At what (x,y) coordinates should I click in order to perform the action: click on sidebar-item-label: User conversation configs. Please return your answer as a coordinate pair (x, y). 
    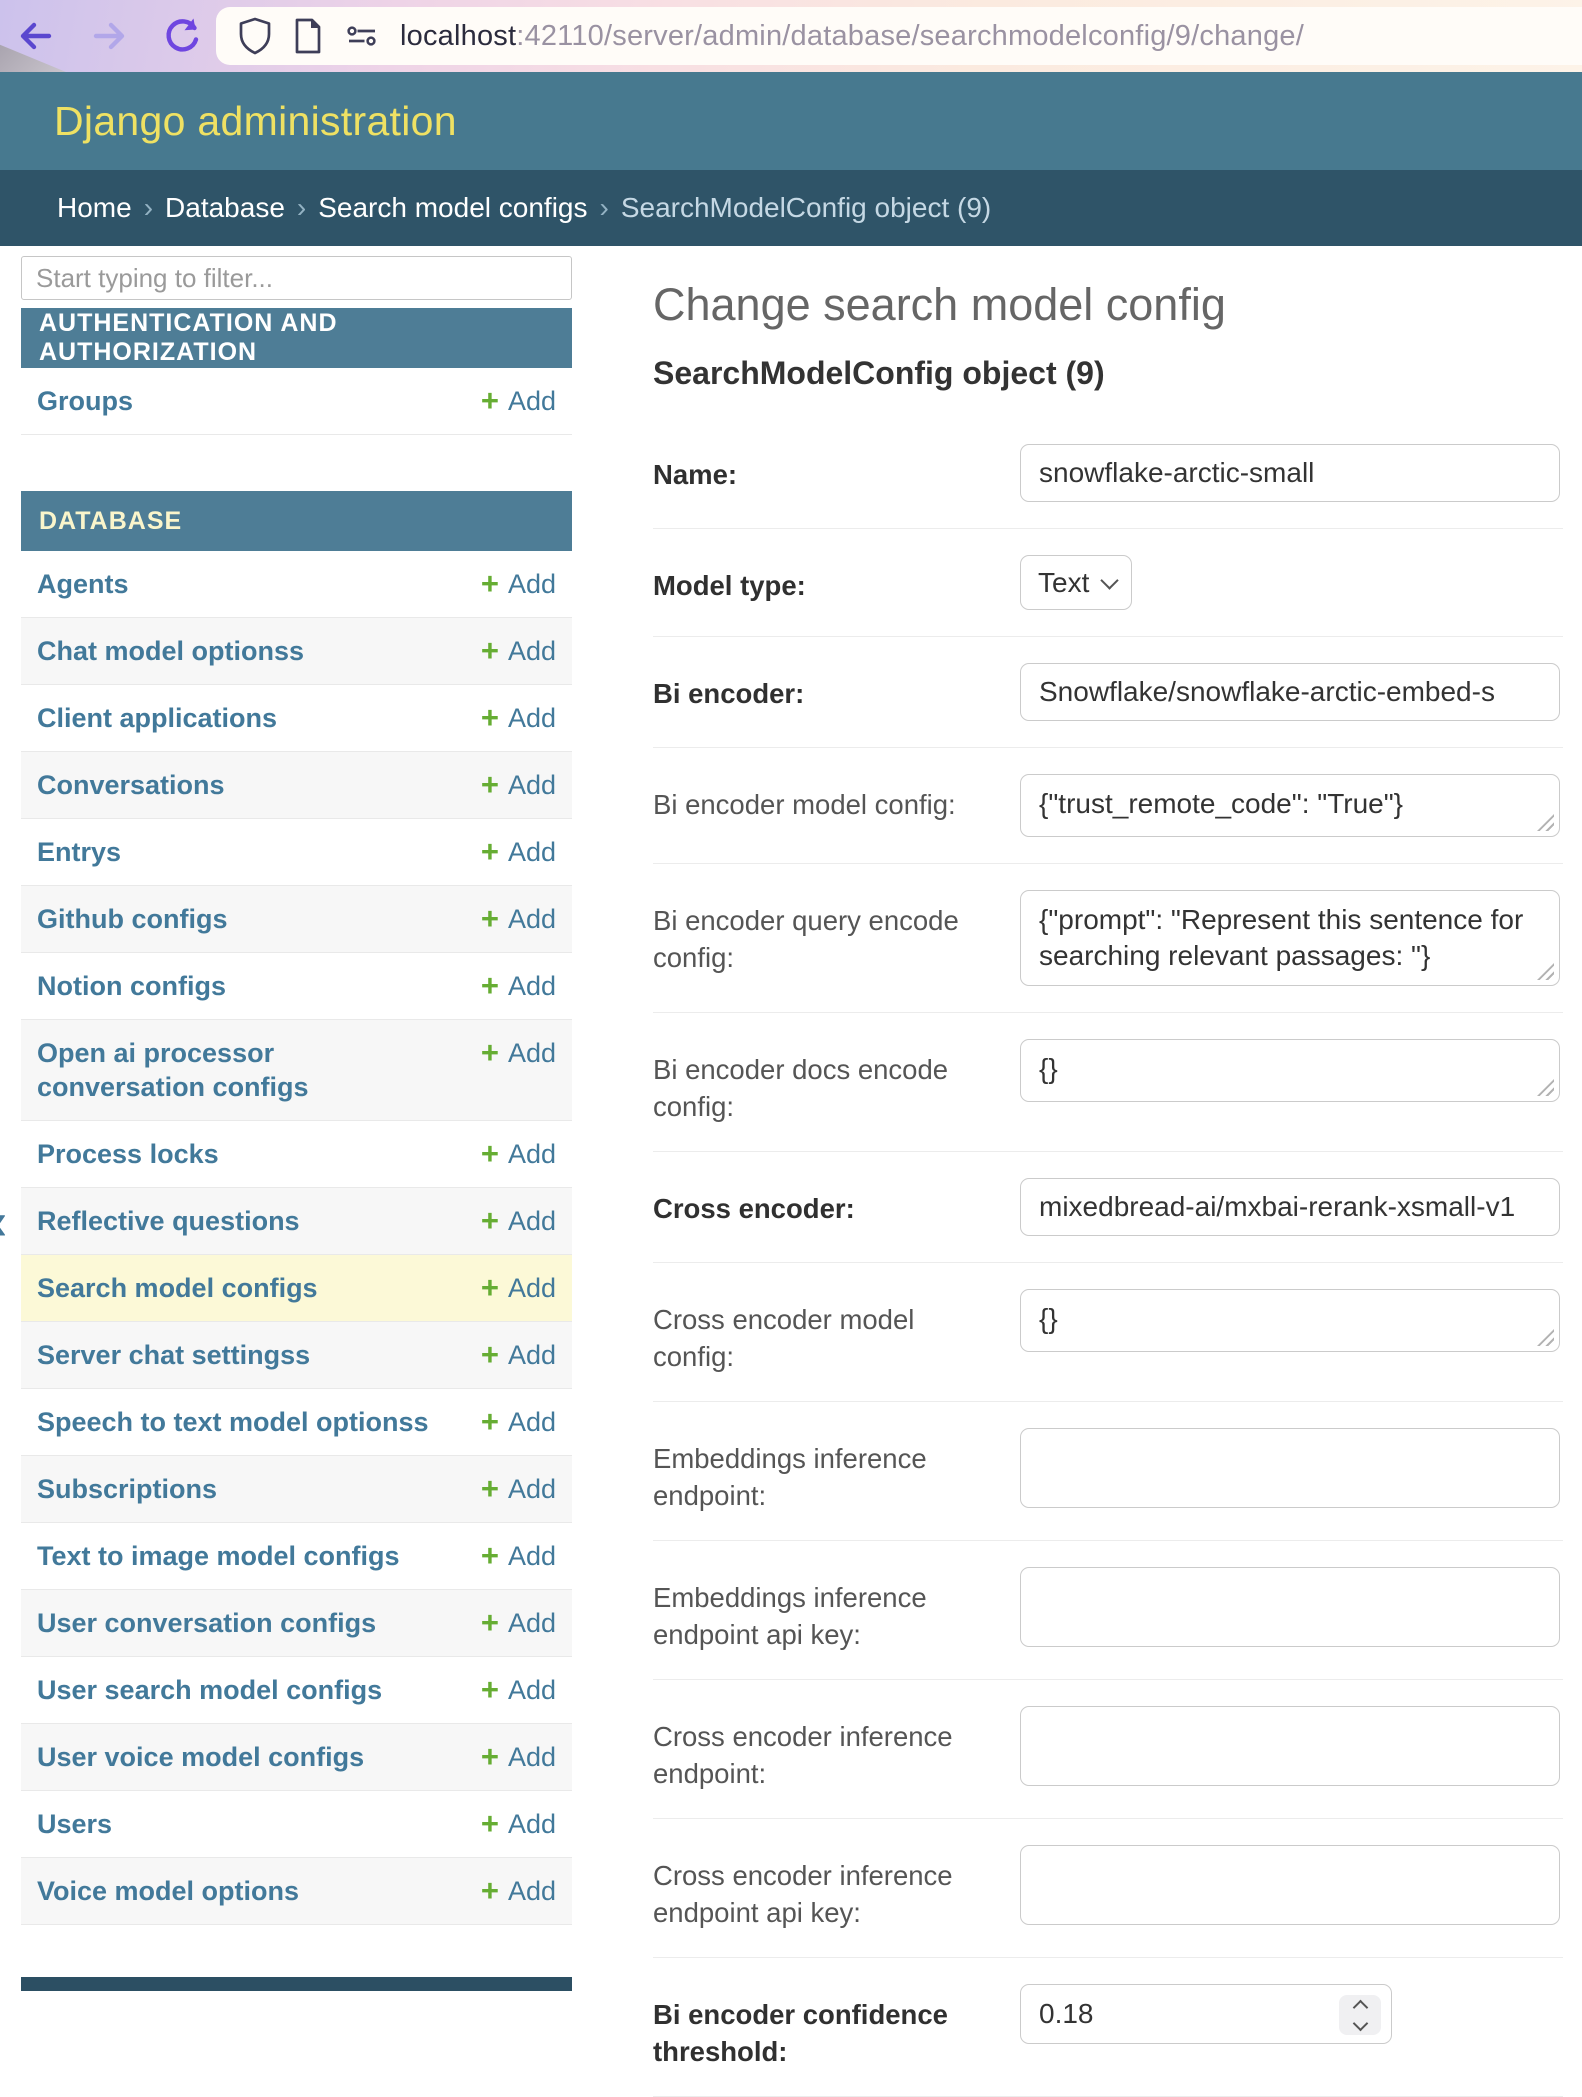
    Looking at the image, I should click on (207, 1623).